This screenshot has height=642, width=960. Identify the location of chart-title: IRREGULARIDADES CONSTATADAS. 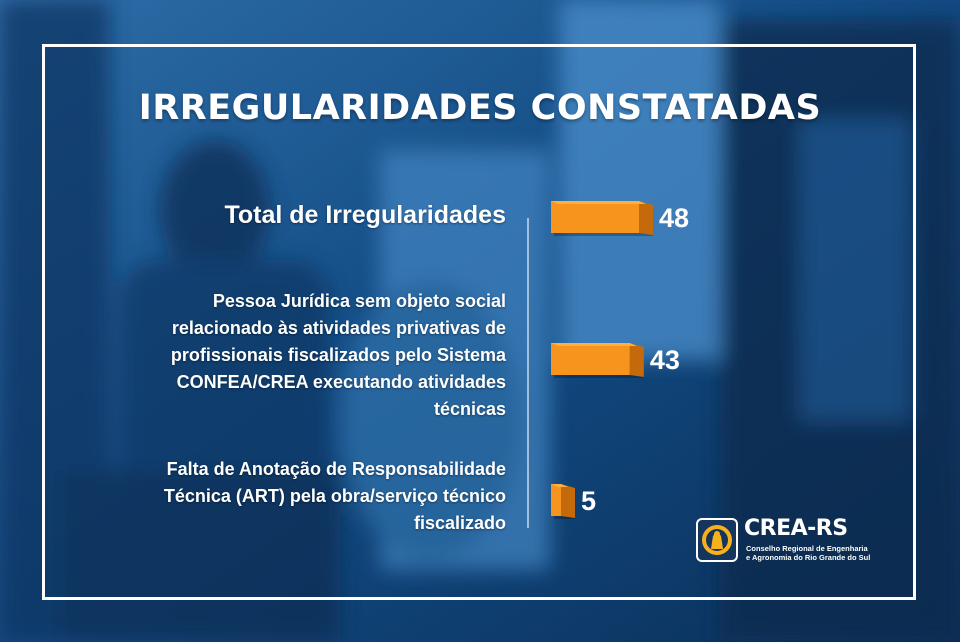
(480, 108).